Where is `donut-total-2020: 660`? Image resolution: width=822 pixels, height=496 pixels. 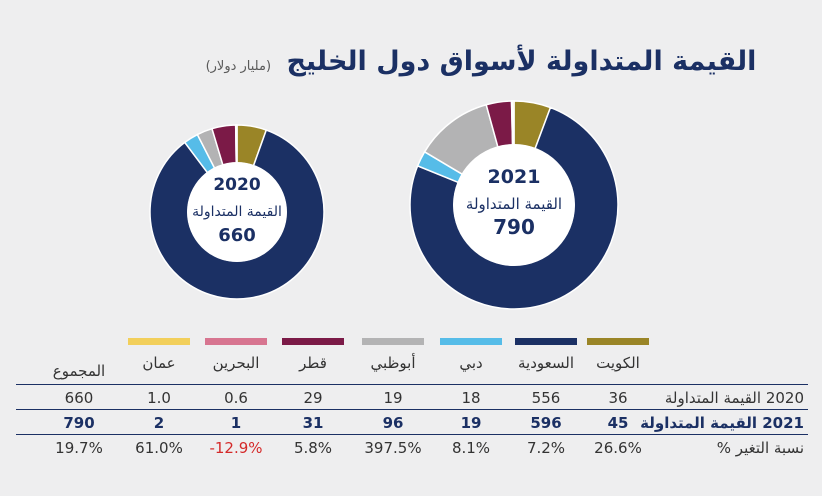
donut-total-2020: 660 is located at coordinates (237, 235).